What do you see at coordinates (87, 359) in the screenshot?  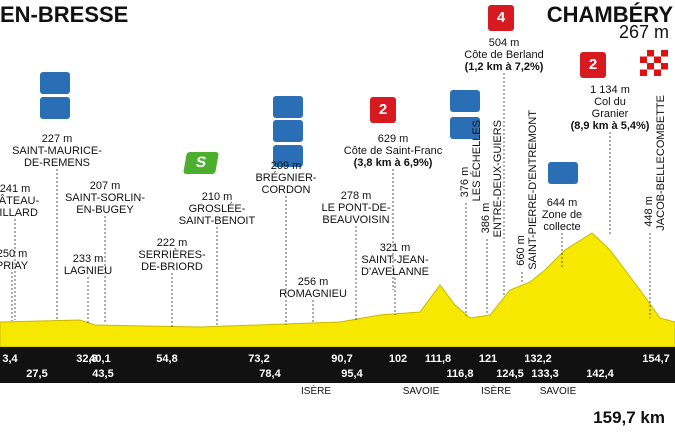 I see `km-mark: 32,8` at bounding box center [87, 359].